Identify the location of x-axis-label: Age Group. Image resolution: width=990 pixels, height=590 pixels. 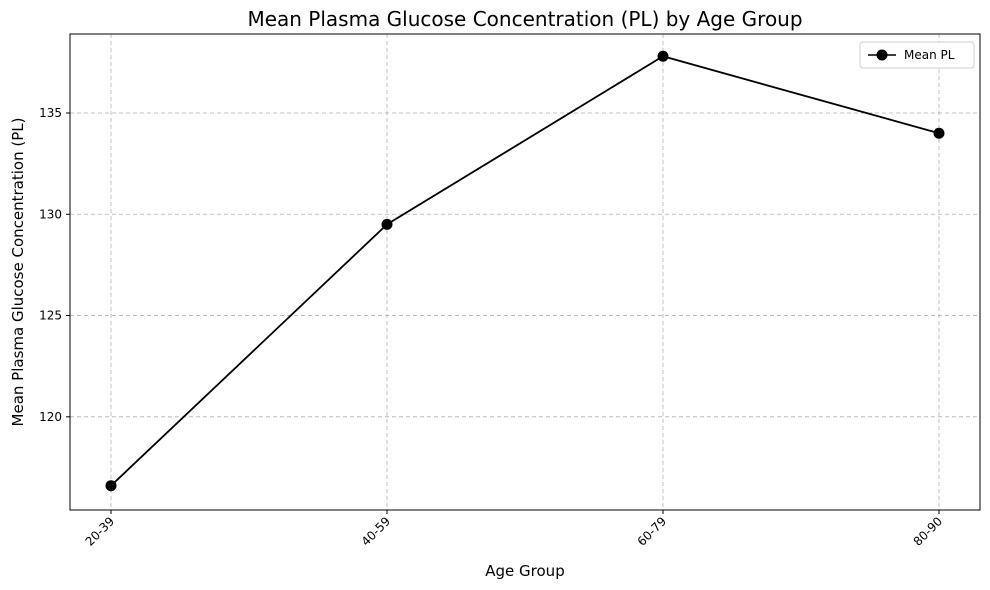
(524, 571).